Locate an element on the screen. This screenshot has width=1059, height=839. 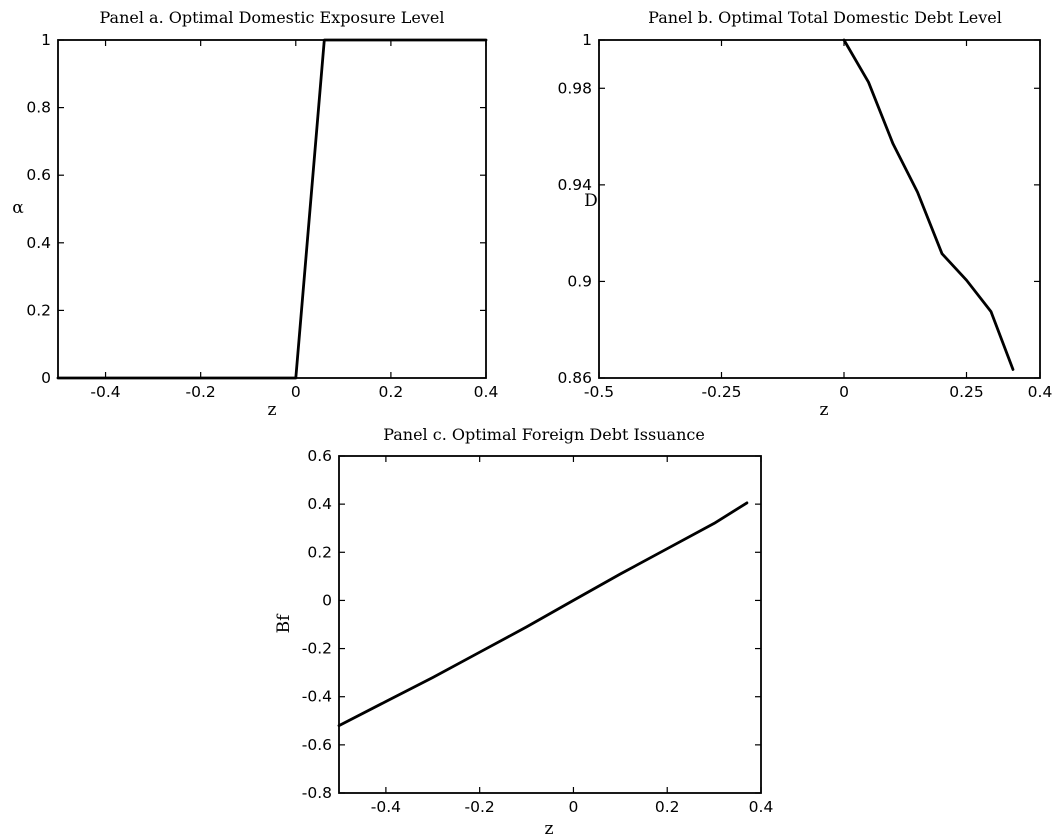
y-tick-label: -0.4 is located at coordinates (317, 697).